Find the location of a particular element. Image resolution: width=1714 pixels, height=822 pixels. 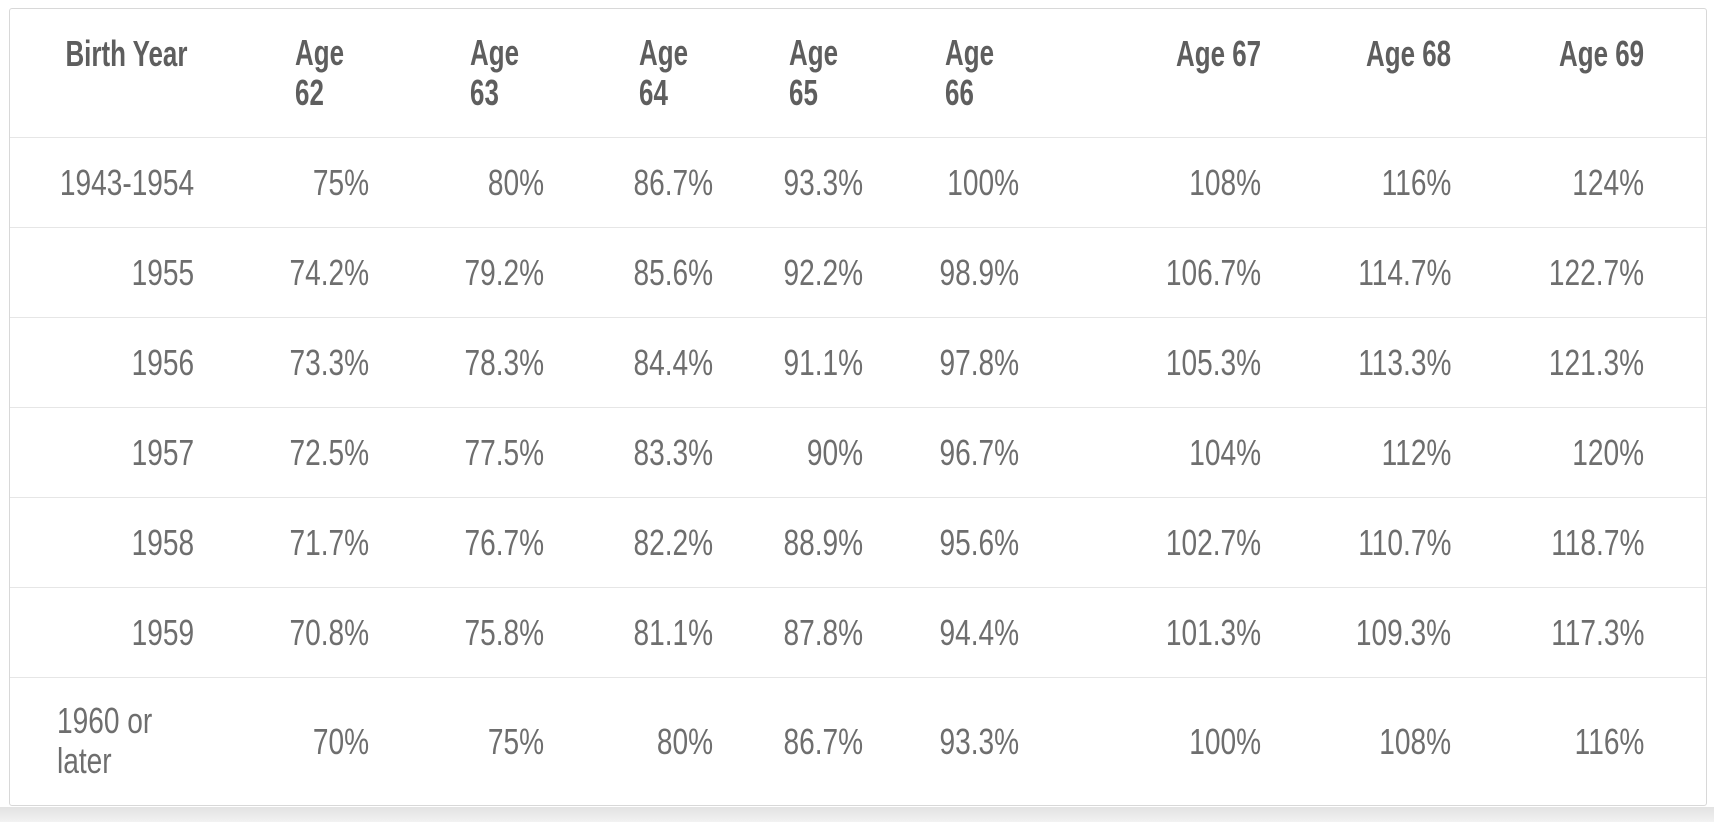

row-label: 1957 is located at coordinates (114, 453).